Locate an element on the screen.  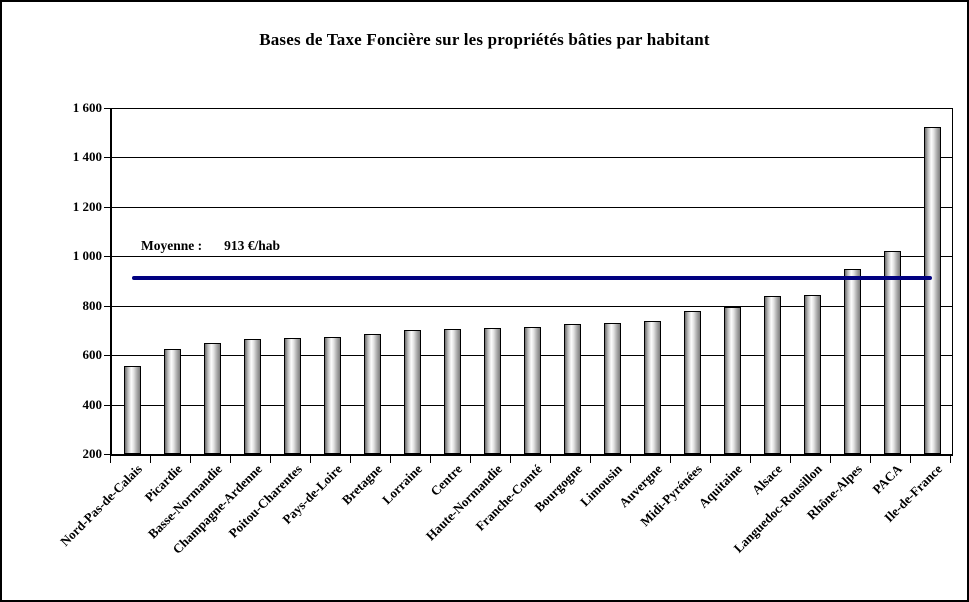
y-tick-label: 1 000 is located at coordinates (87, 256).